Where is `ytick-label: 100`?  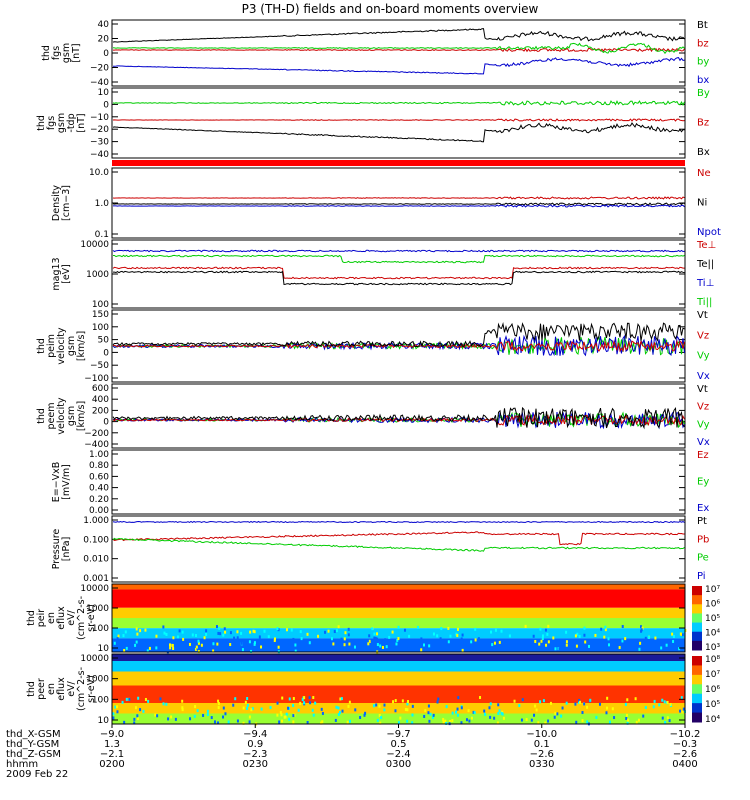
ytick-label: 100 is located at coordinates (100, 629).